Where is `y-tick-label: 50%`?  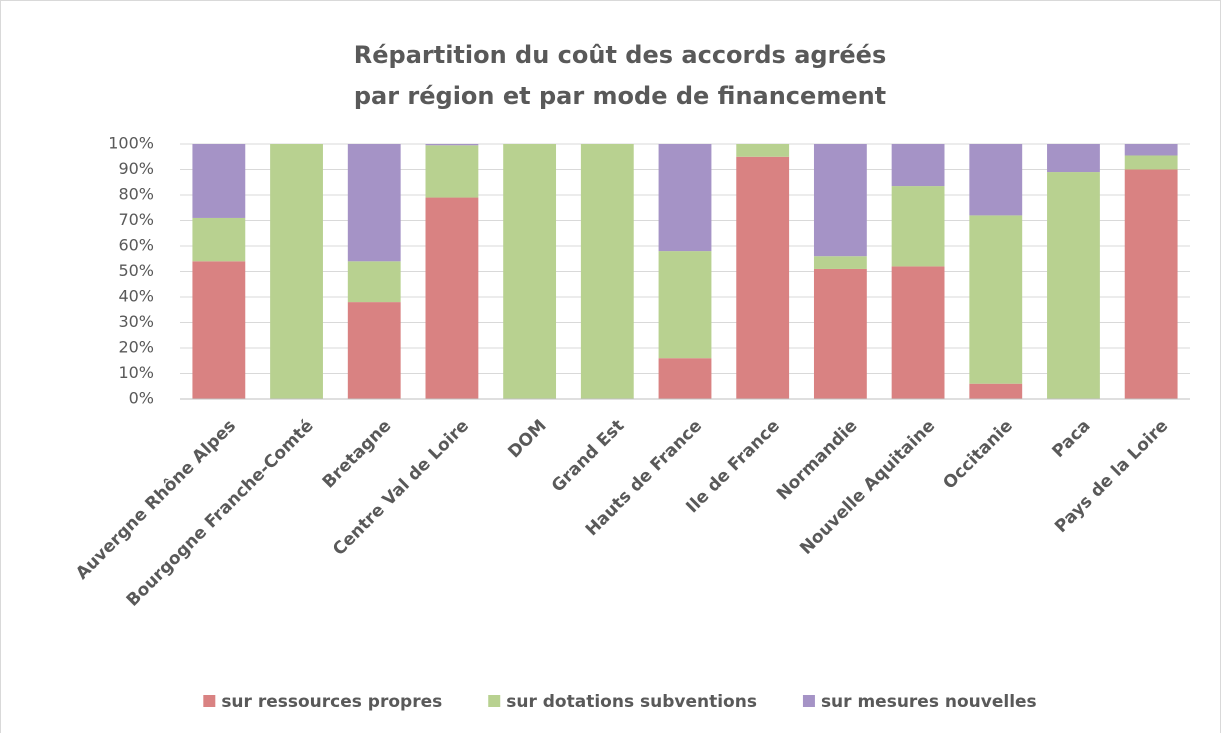
y-tick-label: 50% is located at coordinates (136, 270).